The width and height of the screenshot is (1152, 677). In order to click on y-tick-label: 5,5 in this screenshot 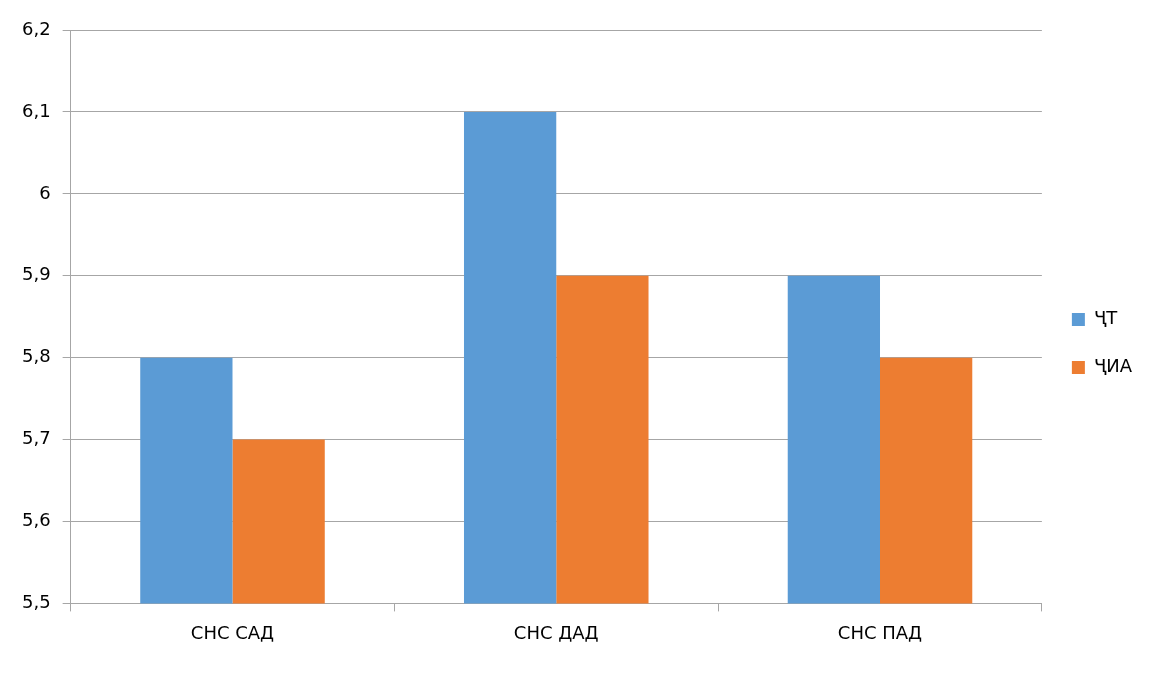, I will do `click(36, 602)`.